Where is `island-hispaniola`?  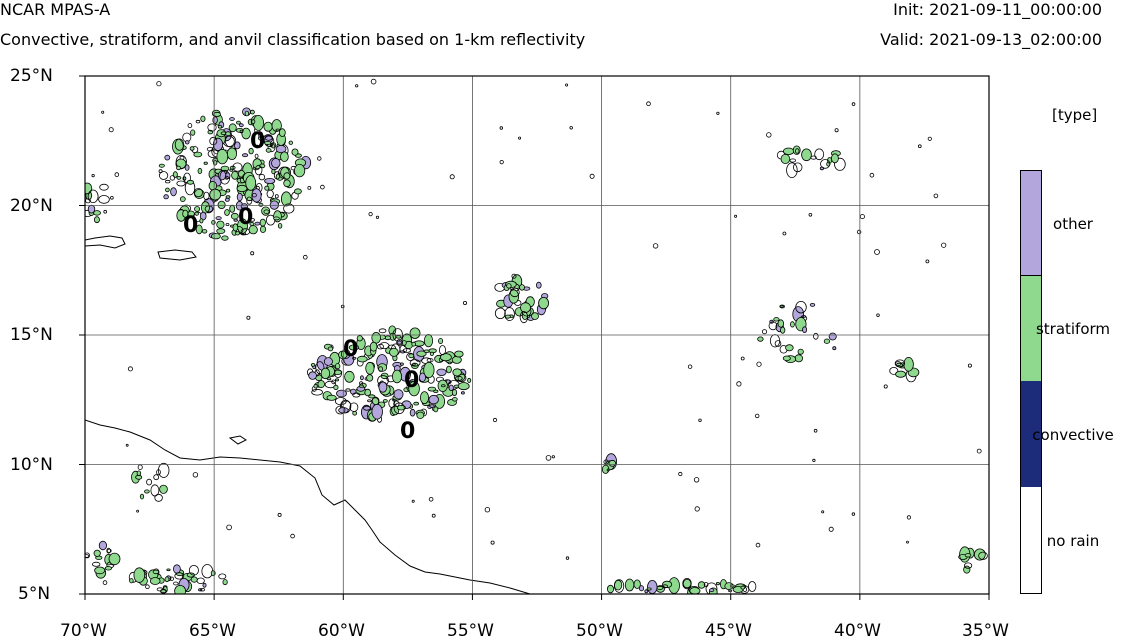 island-hispaniola is located at coordinates (105, 242).